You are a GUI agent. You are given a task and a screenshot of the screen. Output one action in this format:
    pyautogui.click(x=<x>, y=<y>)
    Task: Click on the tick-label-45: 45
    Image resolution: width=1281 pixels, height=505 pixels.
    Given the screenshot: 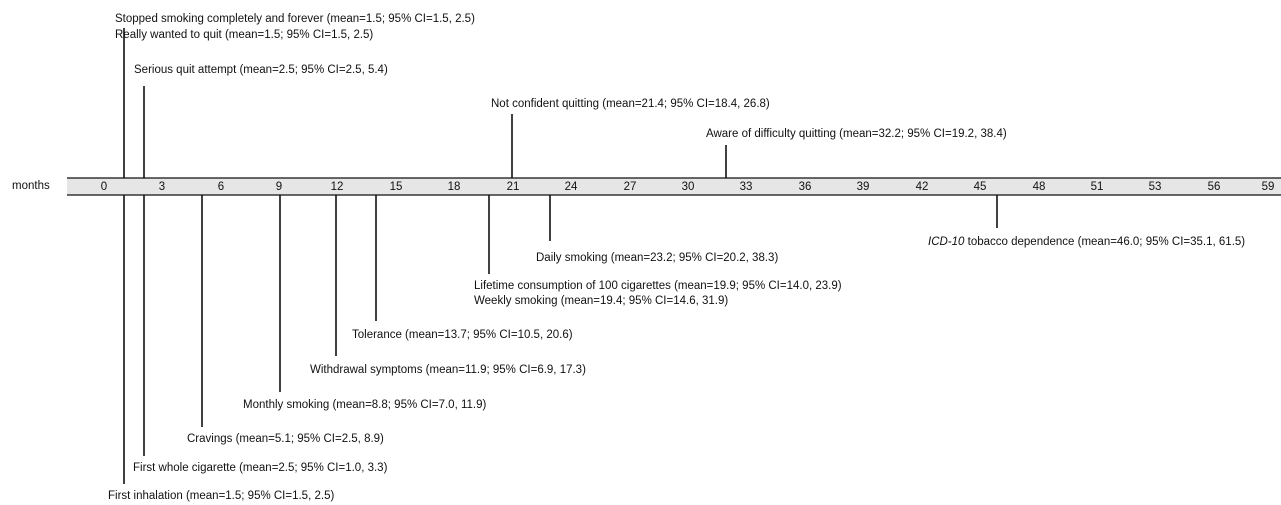 What is the action you would take?
    pyautogui.click(x=980, y=187)
    